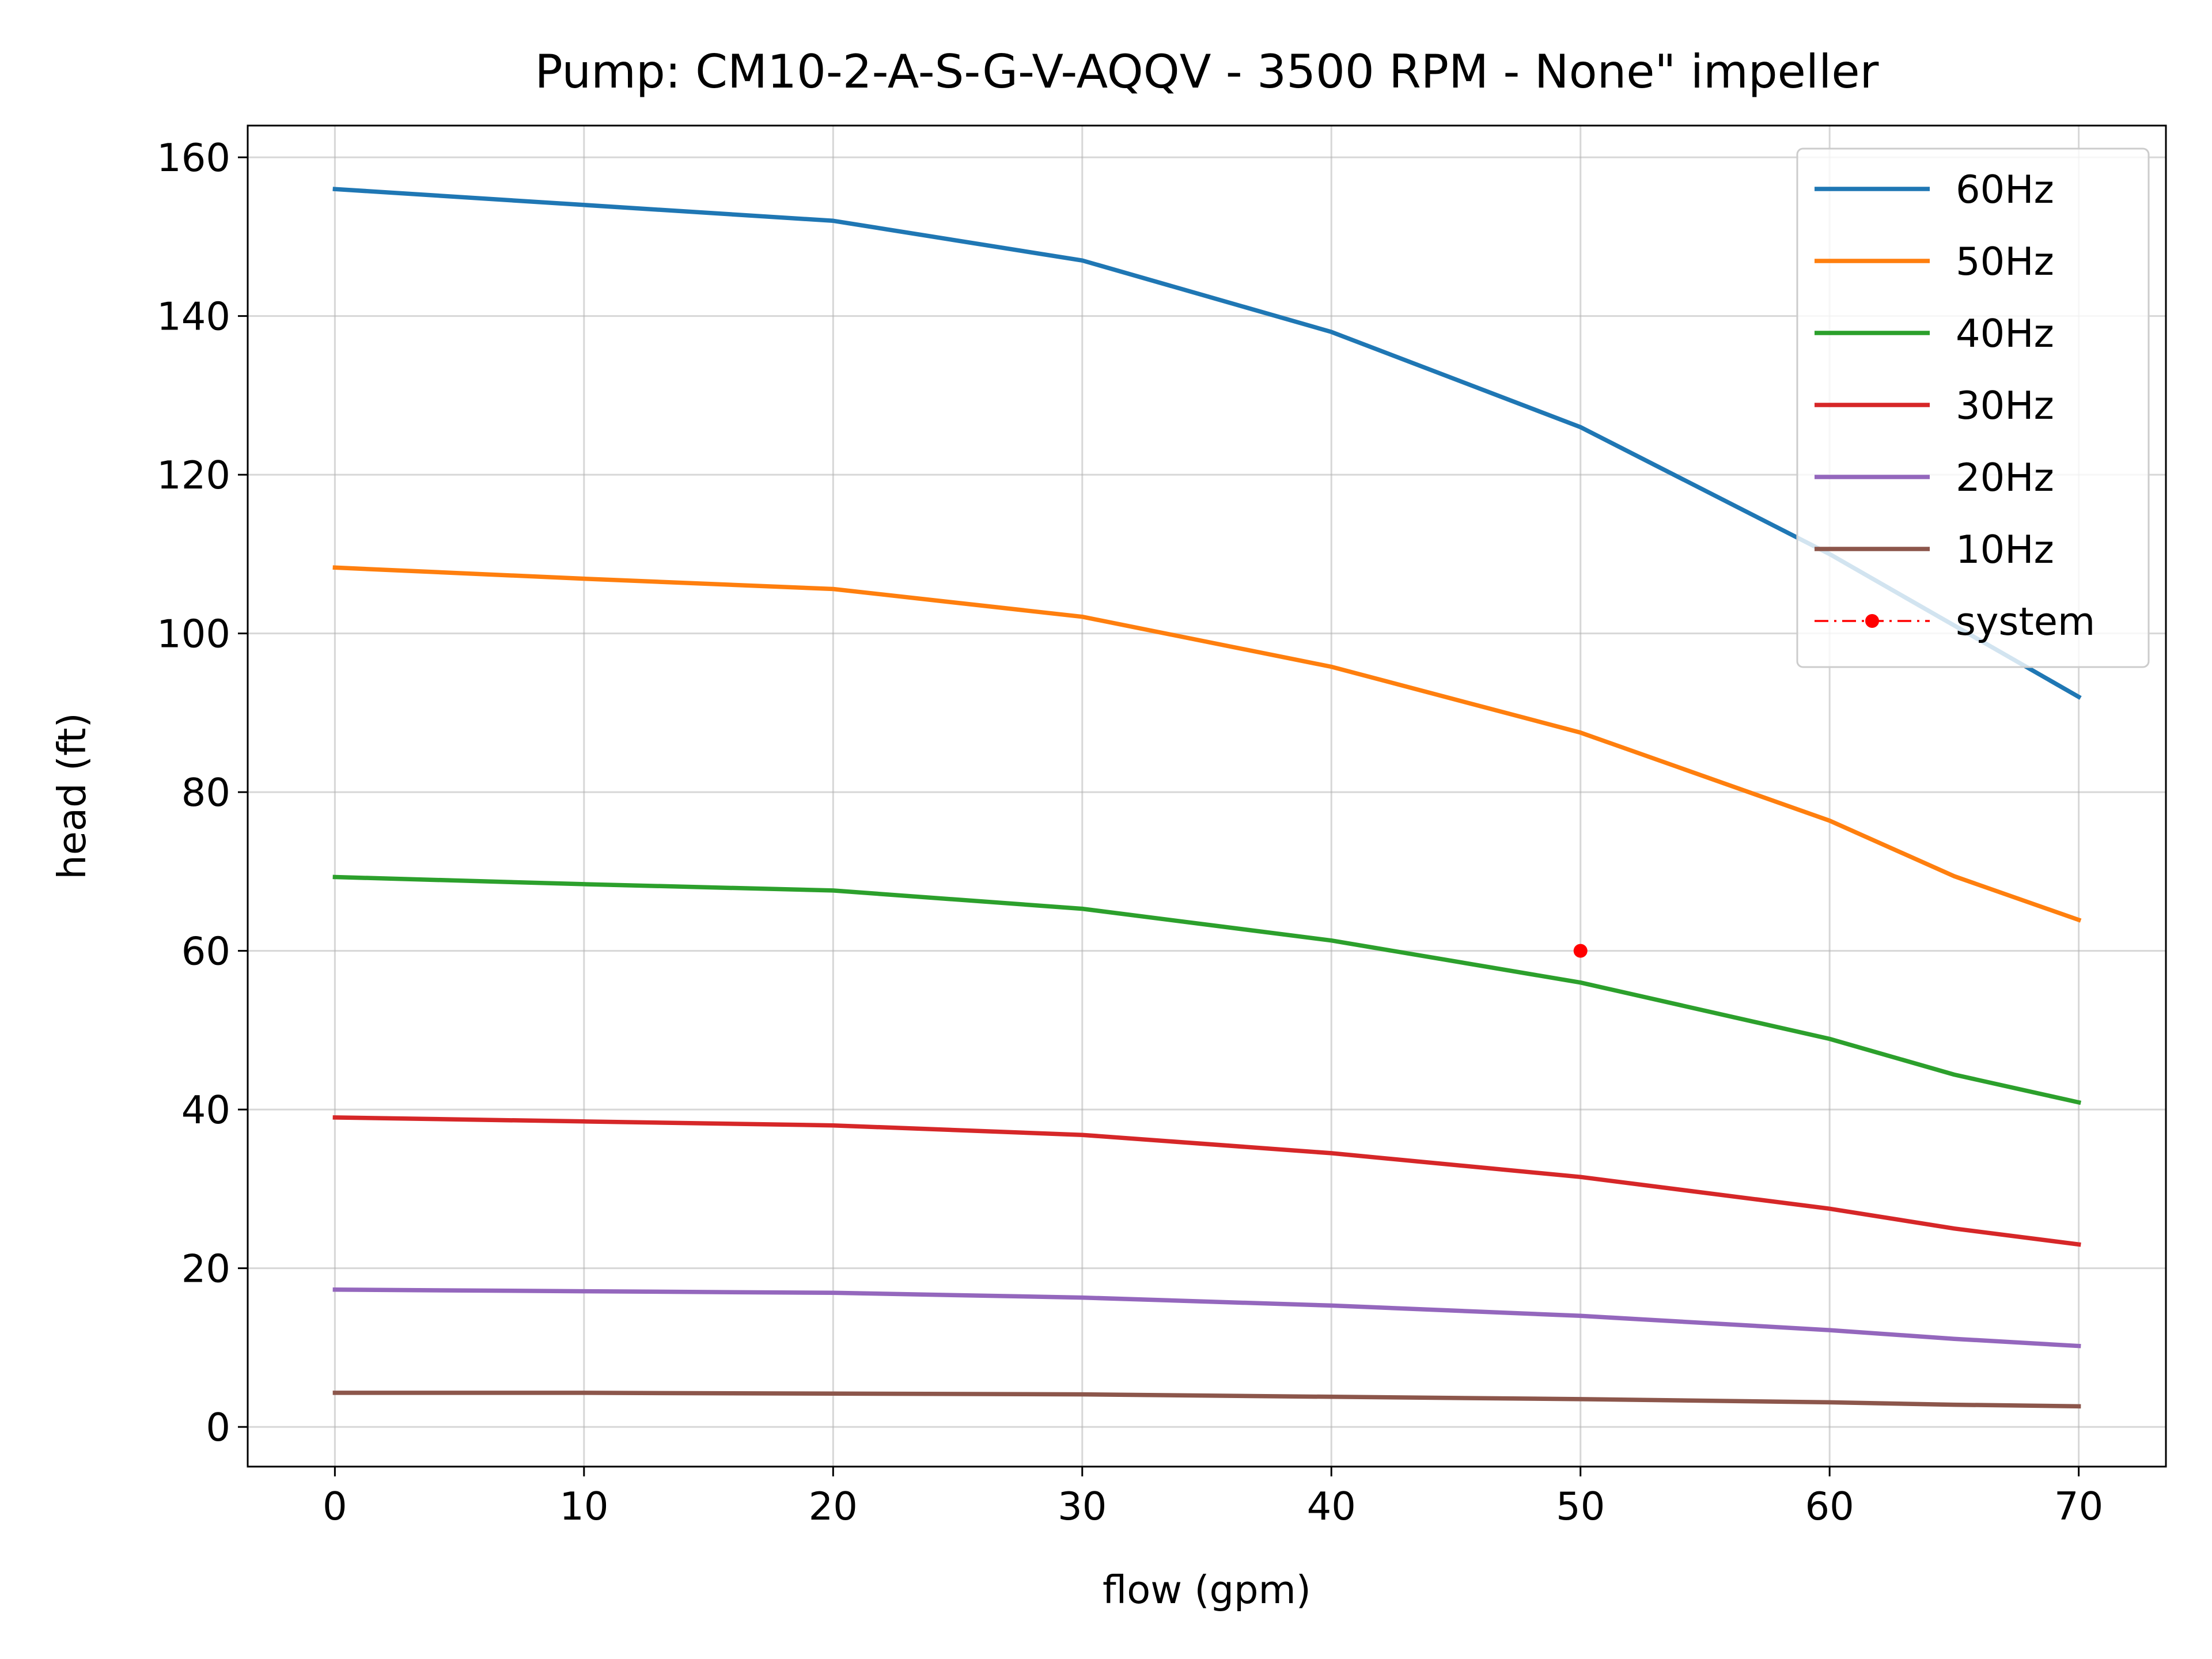 This screenshot has height=1659, width=2212. I want to click on legend-item-30Hz: 30Hz, so click(1934, 405).